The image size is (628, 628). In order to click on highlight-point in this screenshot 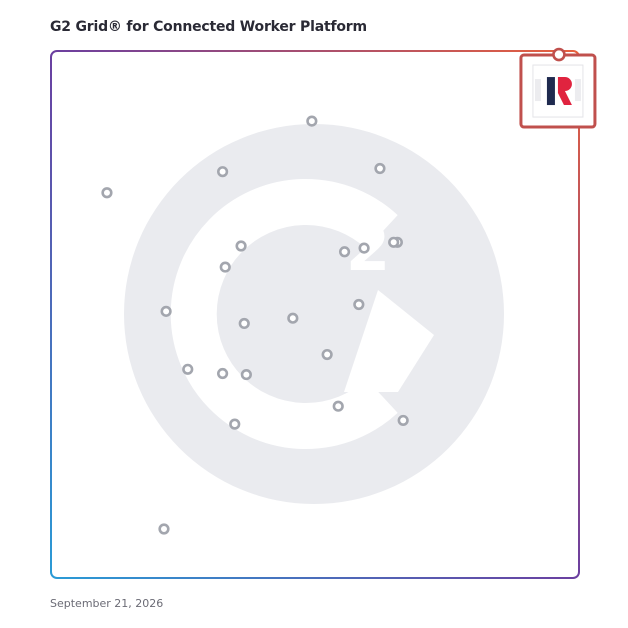, I will do `click(559, 54)`.